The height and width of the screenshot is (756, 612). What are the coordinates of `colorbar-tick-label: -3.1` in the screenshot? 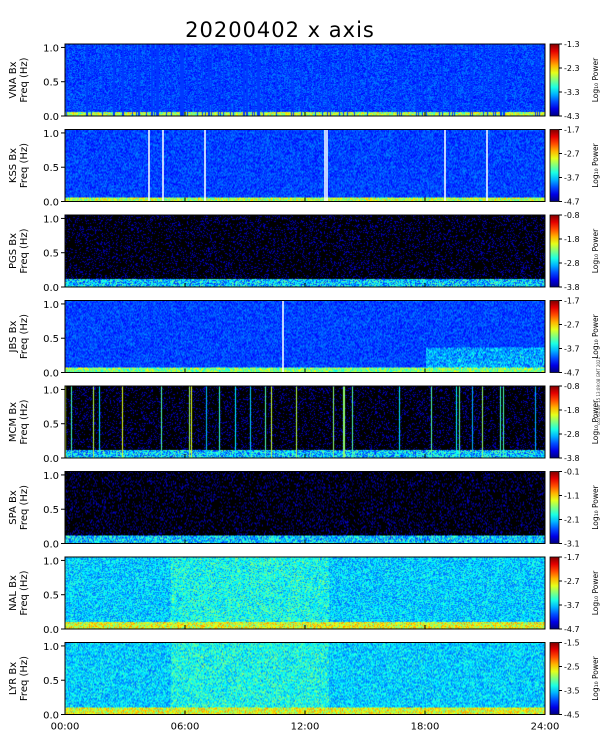 It's located at (572, 544).